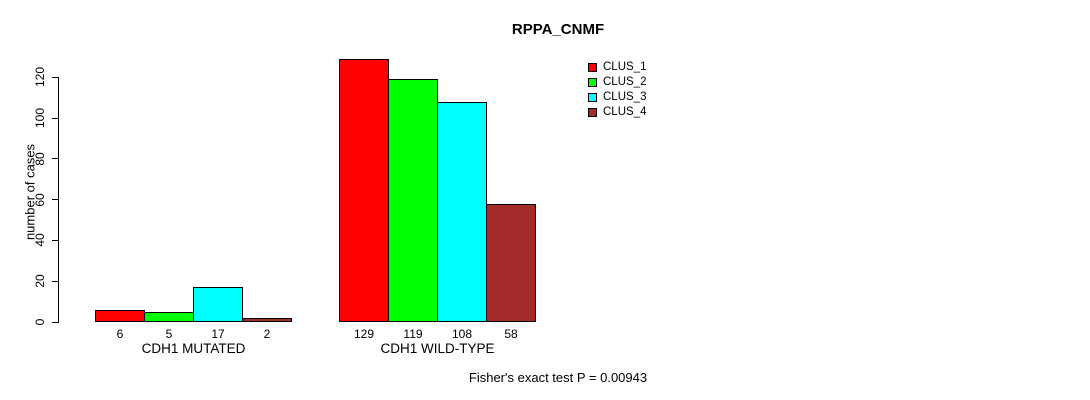 Image resolution: width=1090 pixels, height=400 pixels. Describe the element at coordinates (625, 112) in the screenshot. I see `legend-label: CLUS_4` at that location.